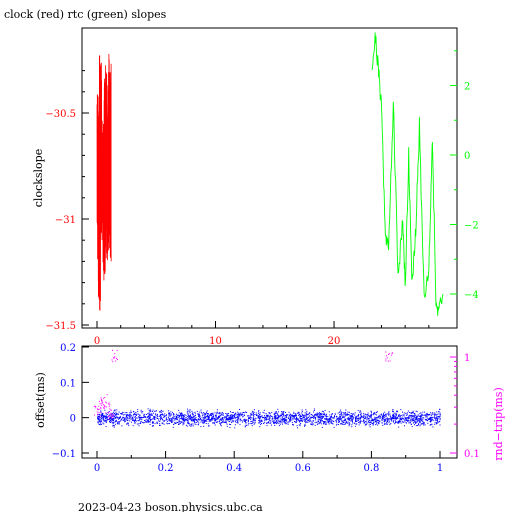  I want to click on bottom-y-tick-label: −0.1, so click(64, 454).